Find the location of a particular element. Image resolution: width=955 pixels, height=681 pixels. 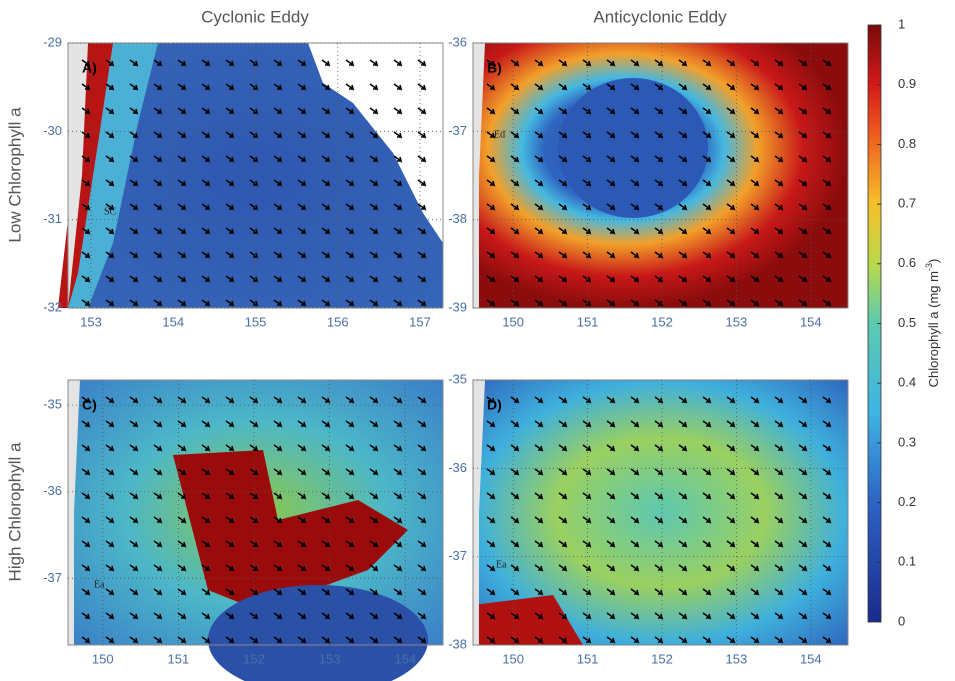

y-tick-label: -29 is located at coordinates (52, 41).